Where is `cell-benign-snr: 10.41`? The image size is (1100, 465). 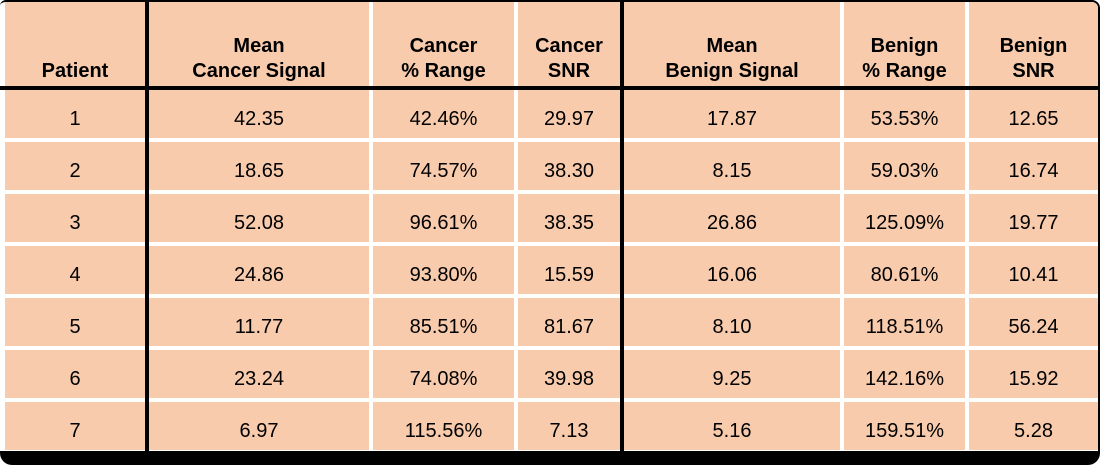 cell-benign-snr: 10.41 is located at coordinates (1033, 270).